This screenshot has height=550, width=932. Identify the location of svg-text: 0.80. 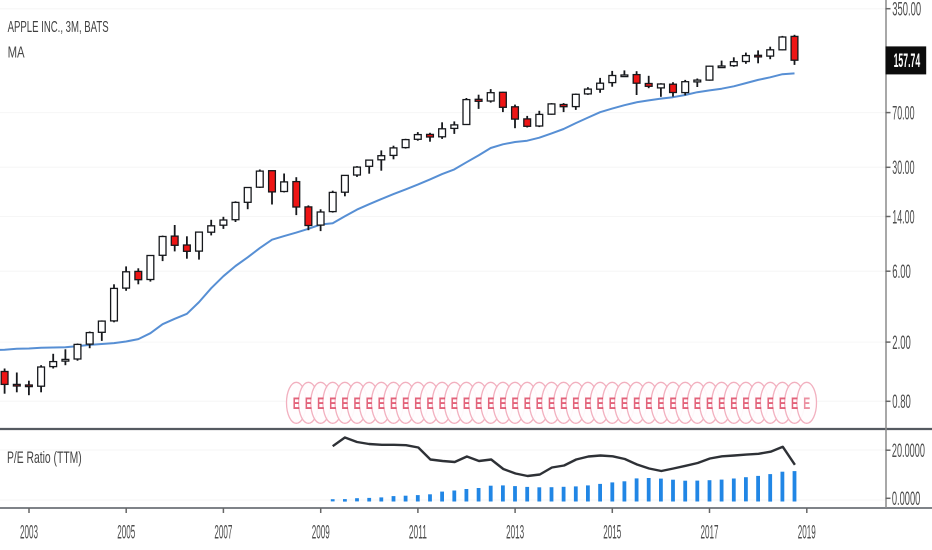
(901, 402).